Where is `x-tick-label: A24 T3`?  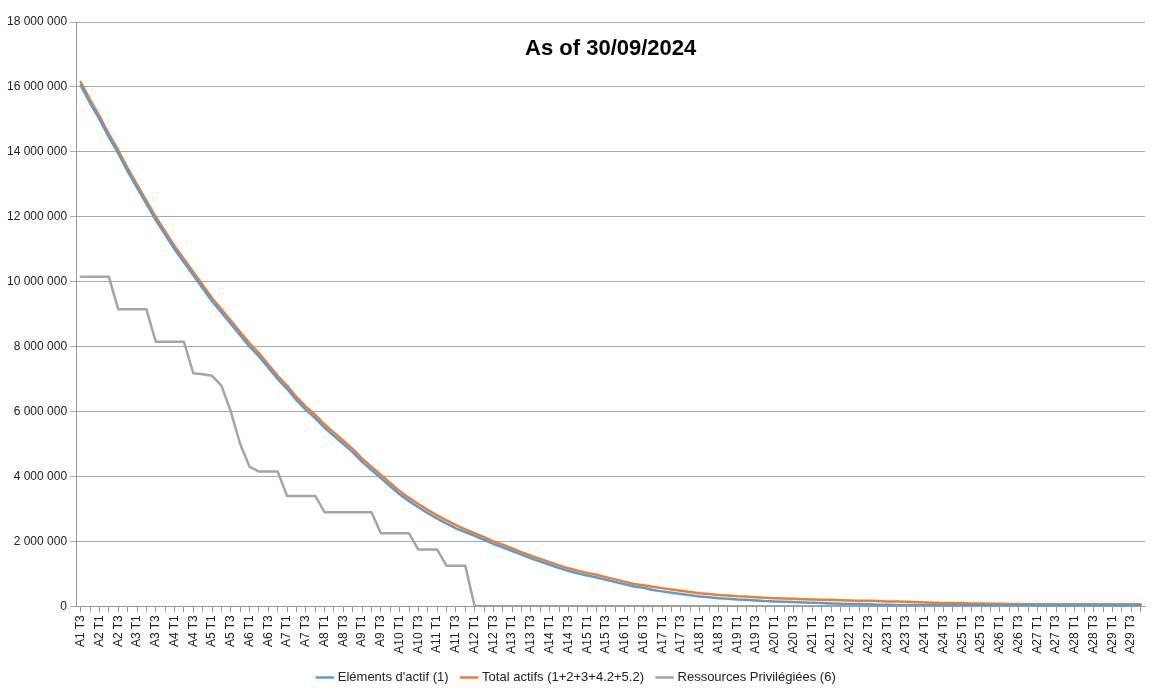 x-tick-label: A24 T3 is located at coordinates (942, 634).